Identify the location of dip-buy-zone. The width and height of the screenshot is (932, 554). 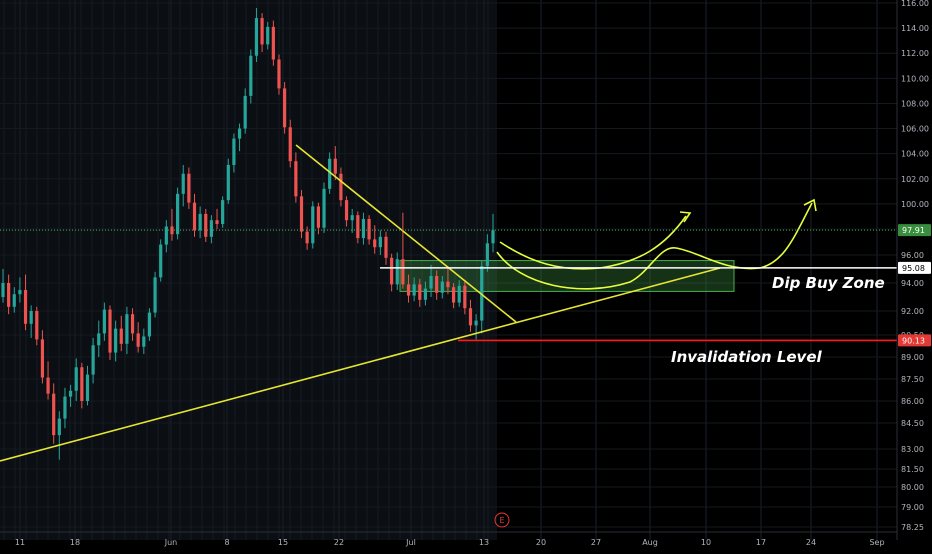
(567, 276).